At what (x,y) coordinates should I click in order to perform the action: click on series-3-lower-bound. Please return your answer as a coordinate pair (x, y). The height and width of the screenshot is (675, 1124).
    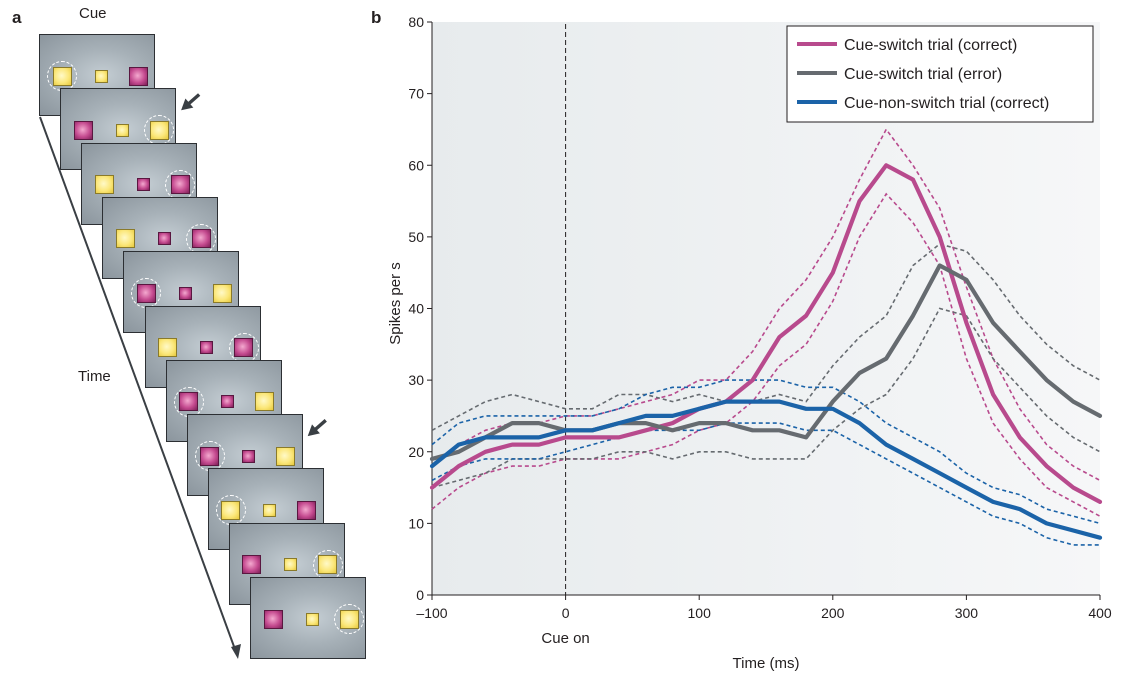
    Looking at the image, I should click on (765, 484).